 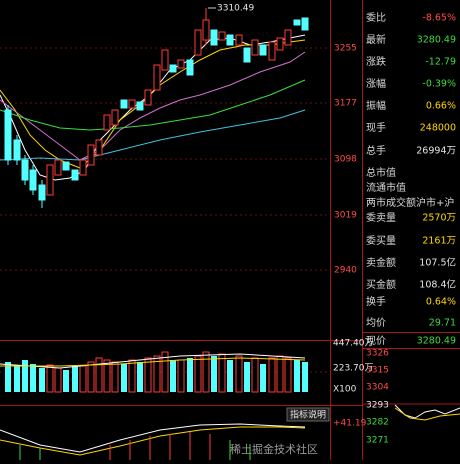 What do you see at coordinates (386, 187) in the screenshot?
I see `quote-label: 流通市值` at bounding box center [386, 187].